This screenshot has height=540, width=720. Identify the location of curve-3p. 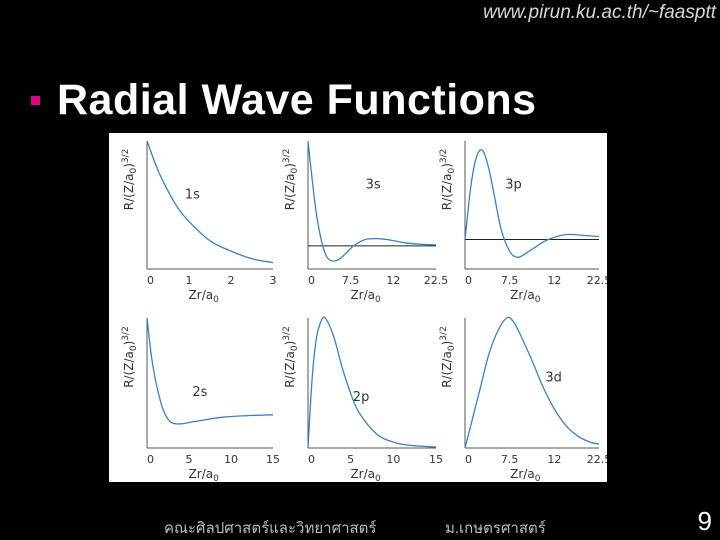
(532, 203).